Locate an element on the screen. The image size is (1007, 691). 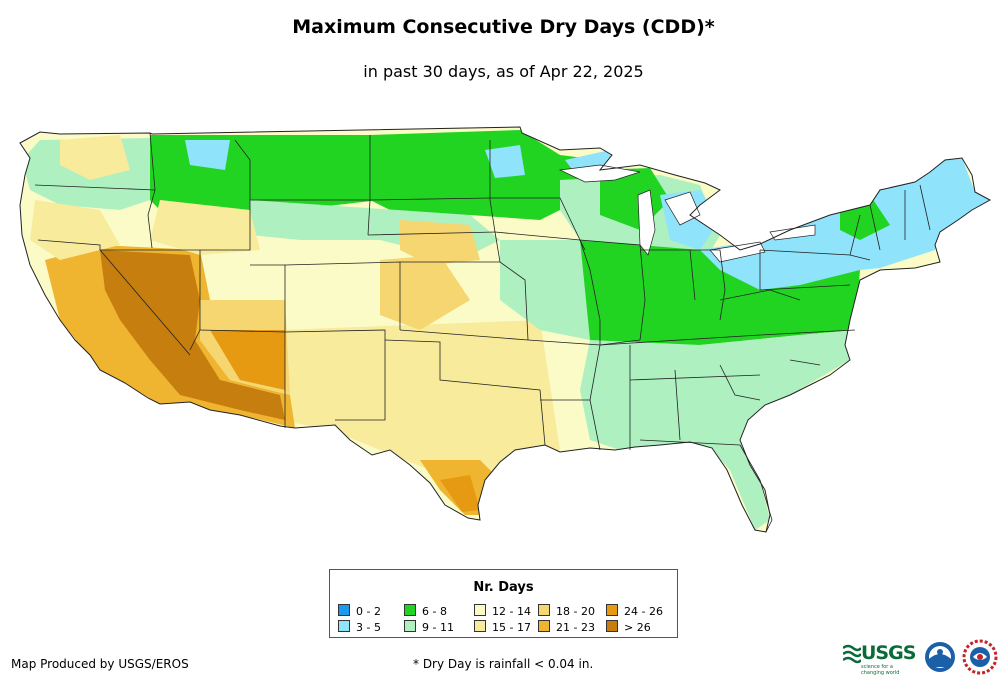
legend-label: 3 - 5 is located at coordinates (368, 627).